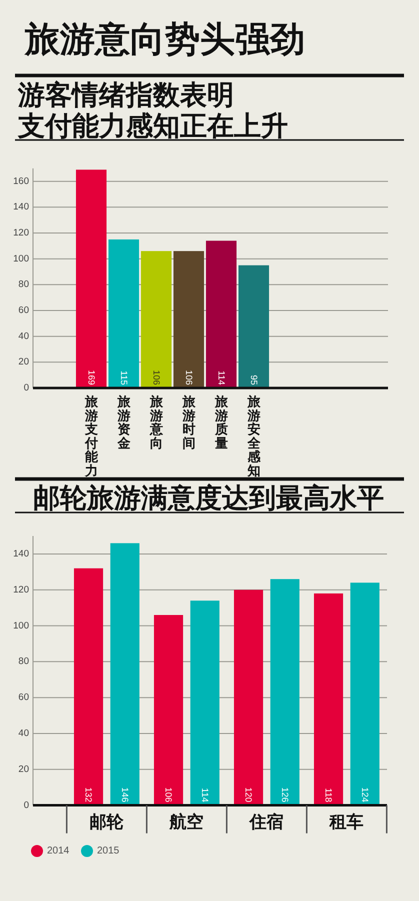 The image size is (419, 901). What do you see at coordinates (346, 822) in the screenshot?
I see `x-tick-label: 租车` at bounding box center [346, 822].